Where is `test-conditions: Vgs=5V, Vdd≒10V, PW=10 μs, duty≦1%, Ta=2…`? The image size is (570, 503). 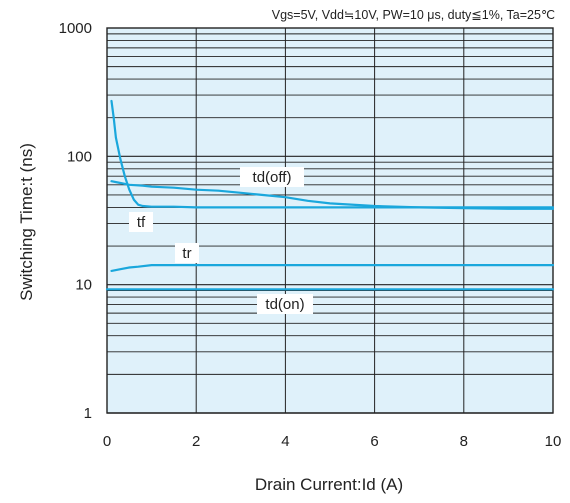 test-conditions: Vgs=5V, Vdd≒10V, PW=10 μs, duty≦1%, Ta=2… is located at coordinates (413, 15).